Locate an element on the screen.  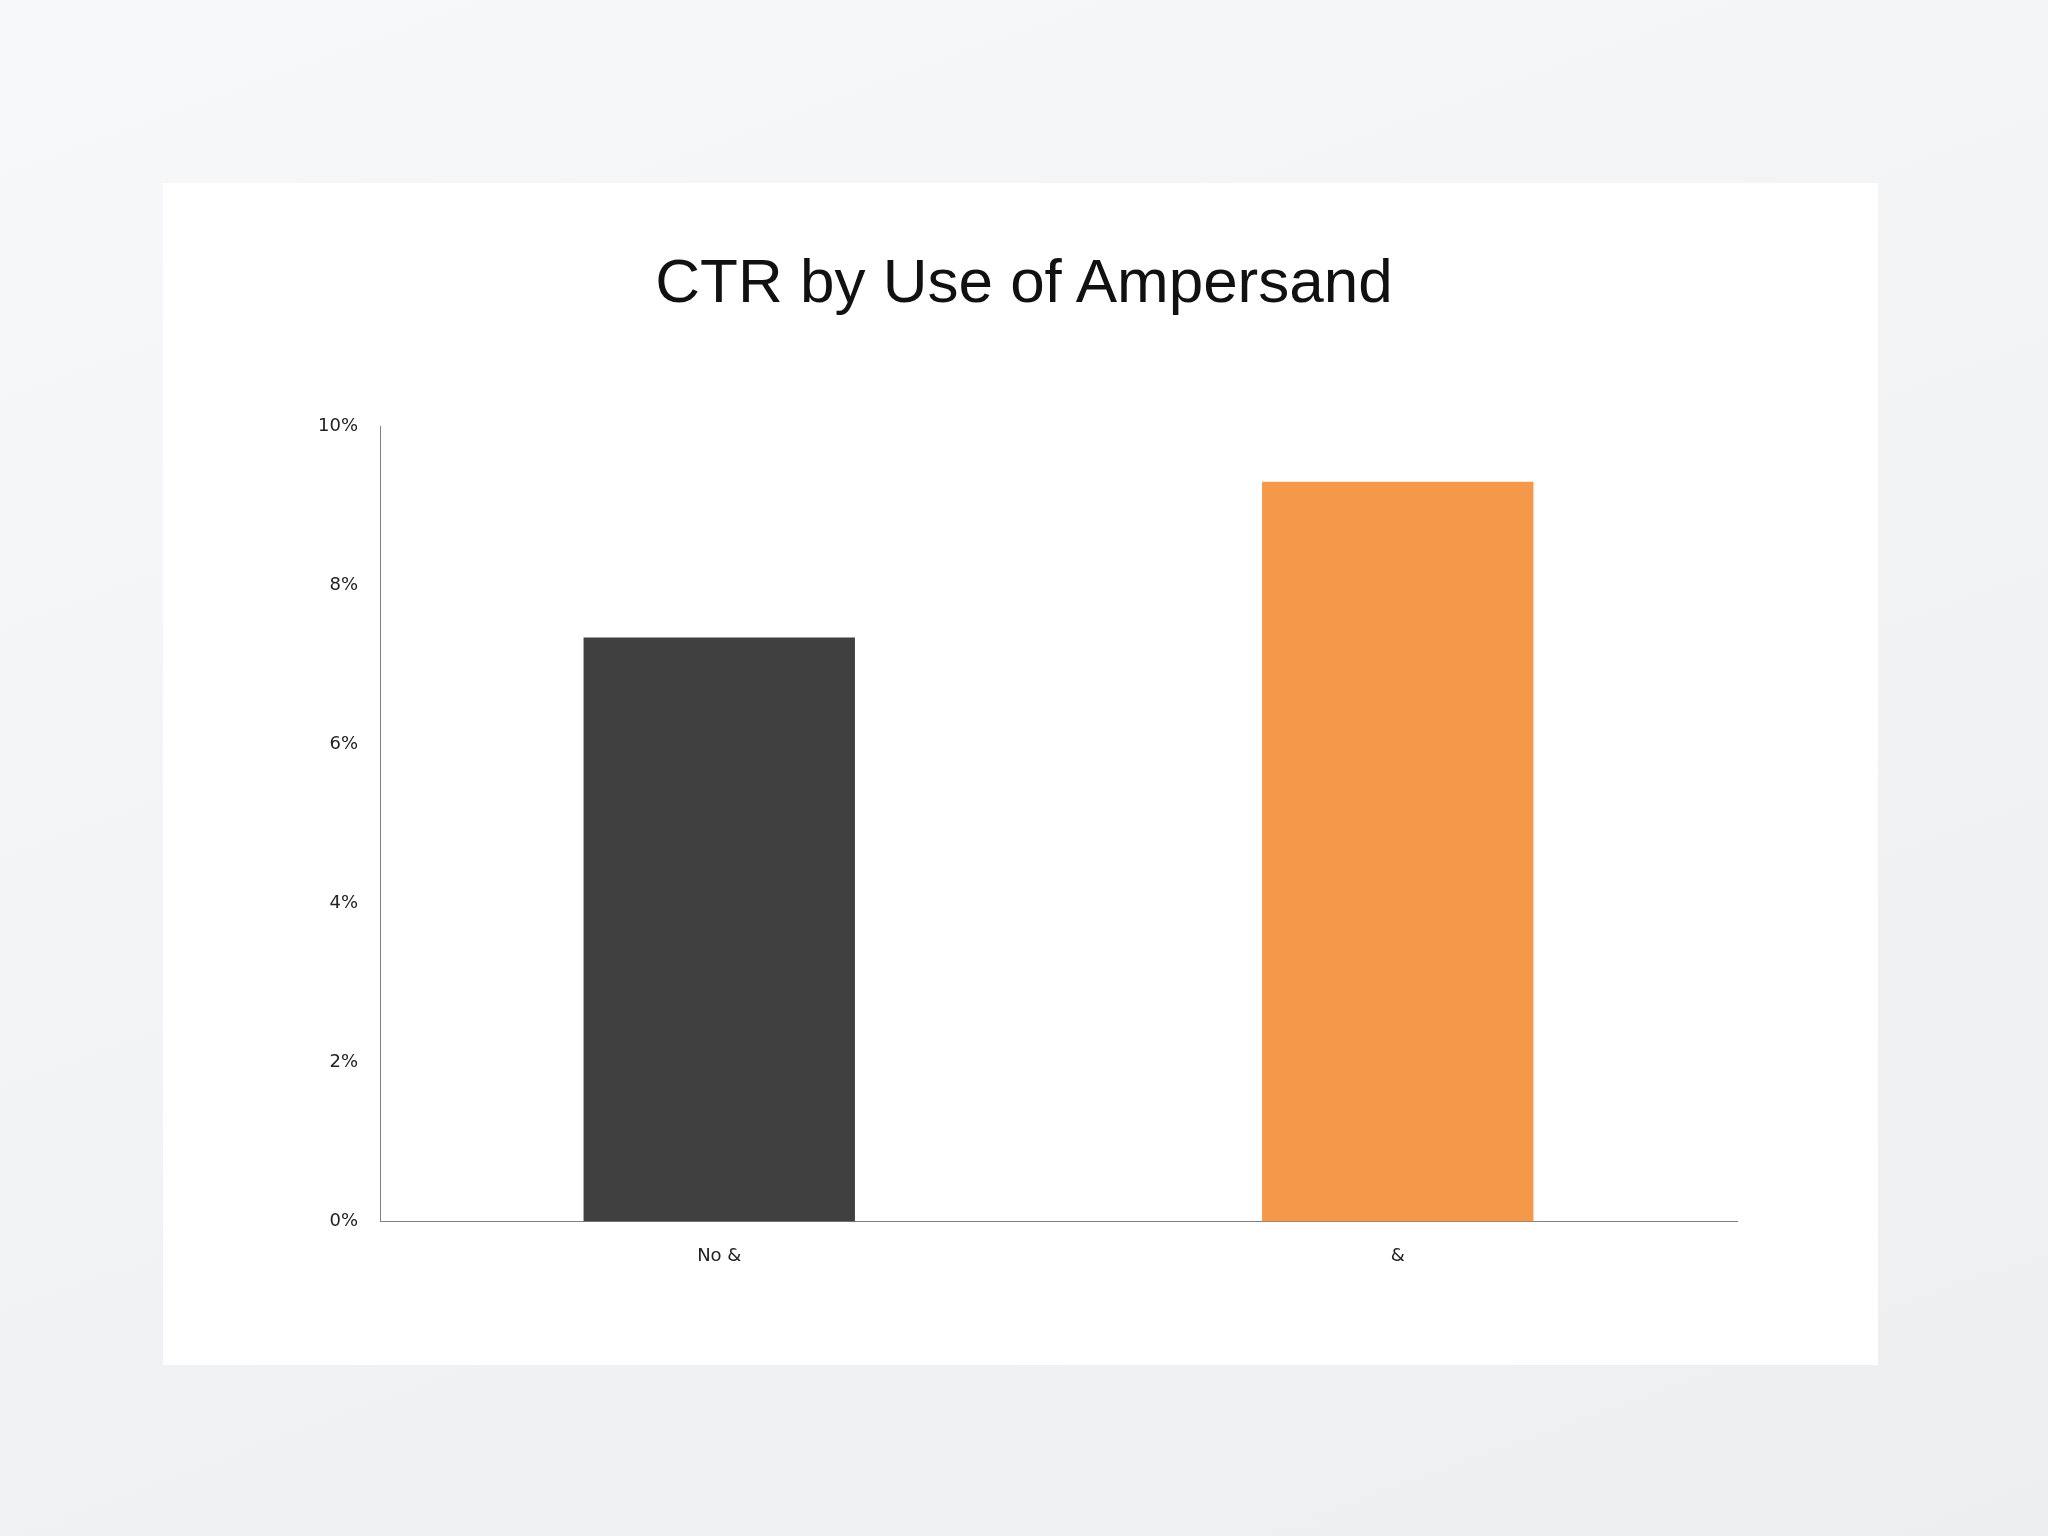
y-tick-label: 10% is located at coordinates (337, 424).